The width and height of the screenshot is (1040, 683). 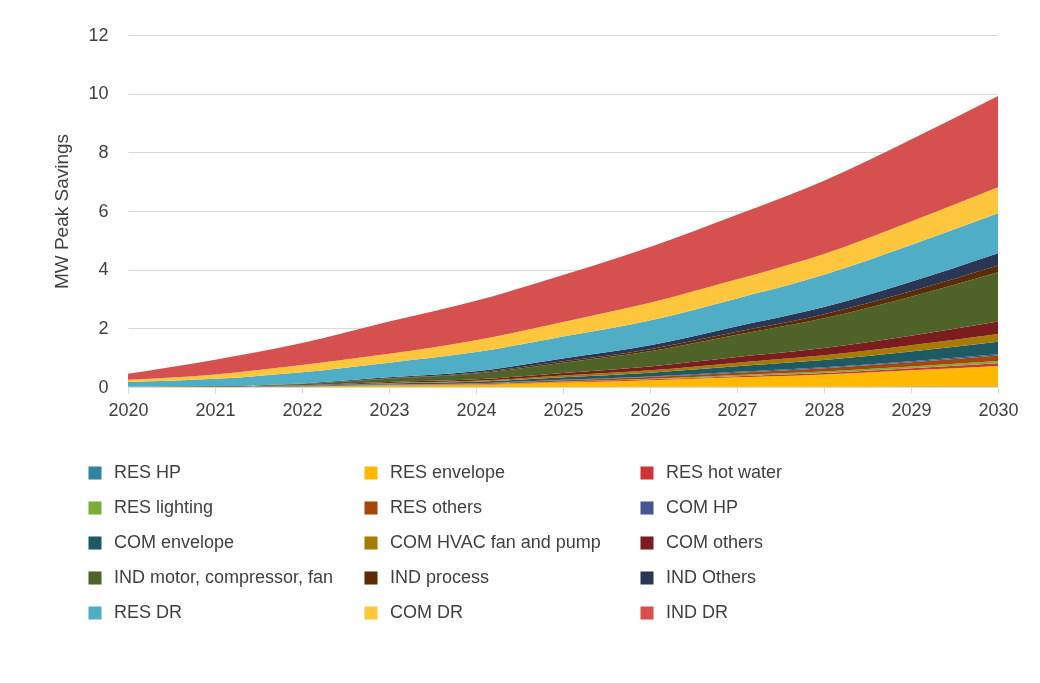 I want to click on y-tick-label: 6, so click(x=103, y=210).